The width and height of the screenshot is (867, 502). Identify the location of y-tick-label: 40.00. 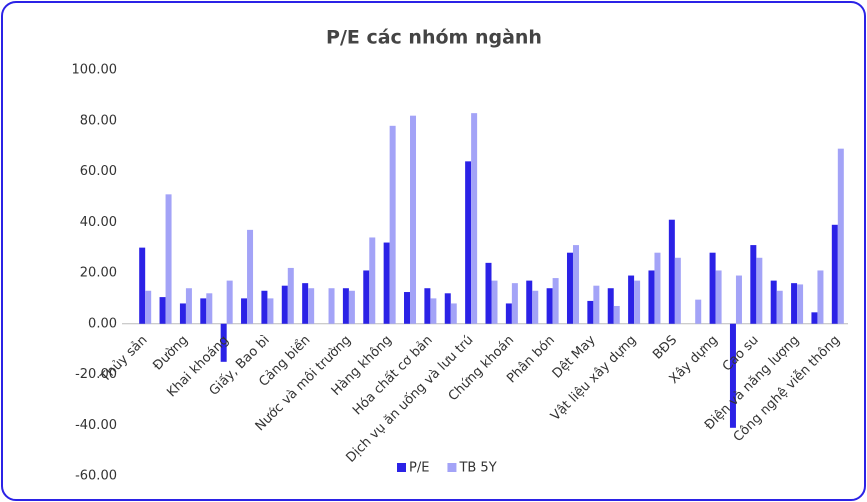
(98, 222).